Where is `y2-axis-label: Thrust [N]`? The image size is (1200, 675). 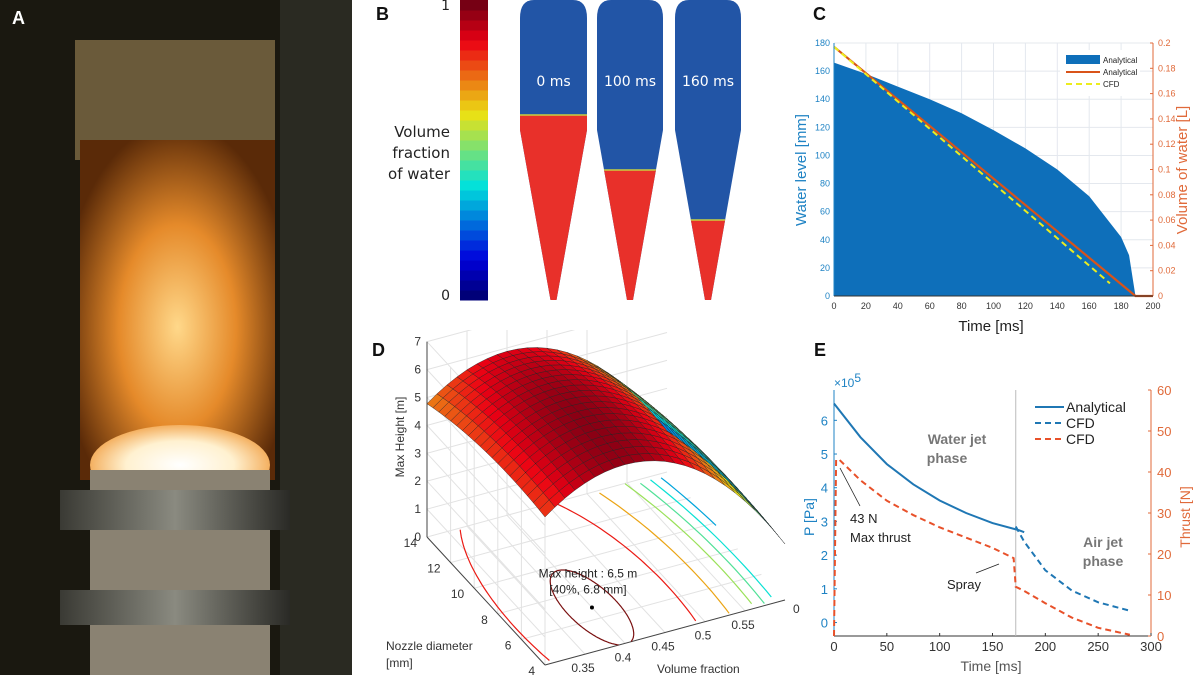 y2-axis-label: Thrust [N] is located at coordinates (1185, 516).